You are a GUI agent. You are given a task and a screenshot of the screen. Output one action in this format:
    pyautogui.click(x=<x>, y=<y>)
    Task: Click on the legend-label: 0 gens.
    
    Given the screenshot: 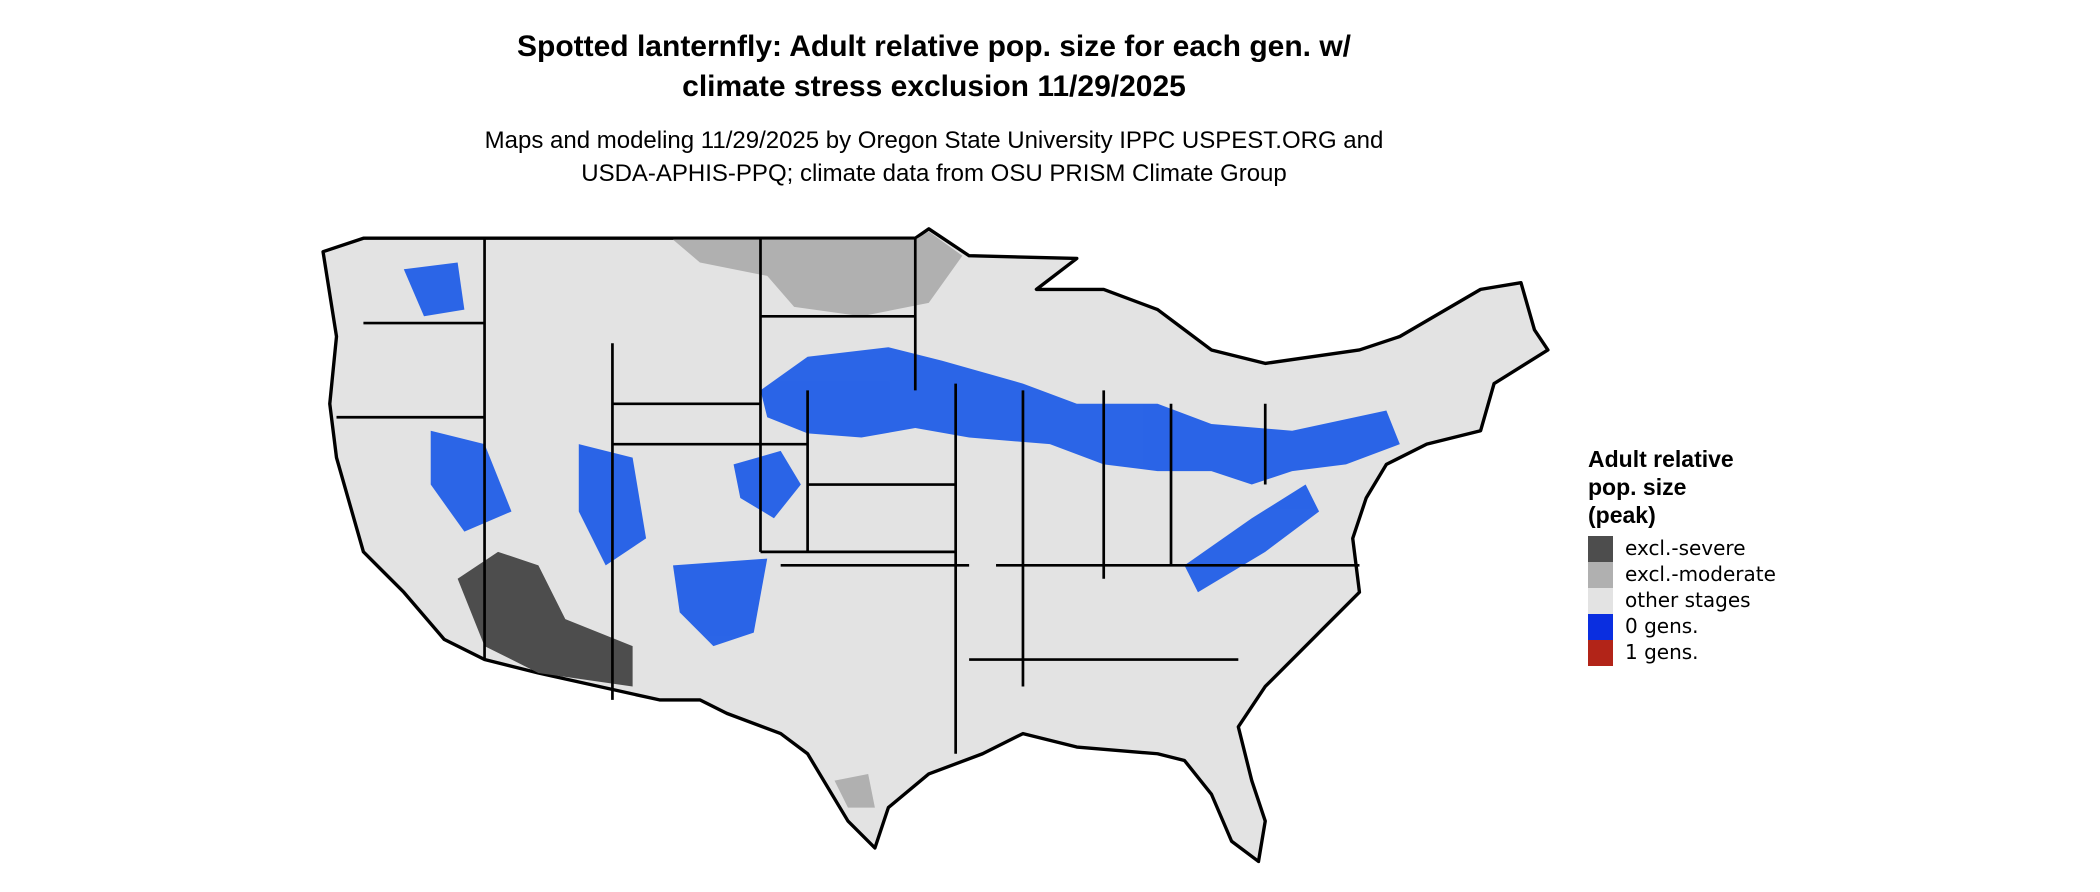 What is the action you would take?
    pyautogui.click(x=1662, y=626)
    